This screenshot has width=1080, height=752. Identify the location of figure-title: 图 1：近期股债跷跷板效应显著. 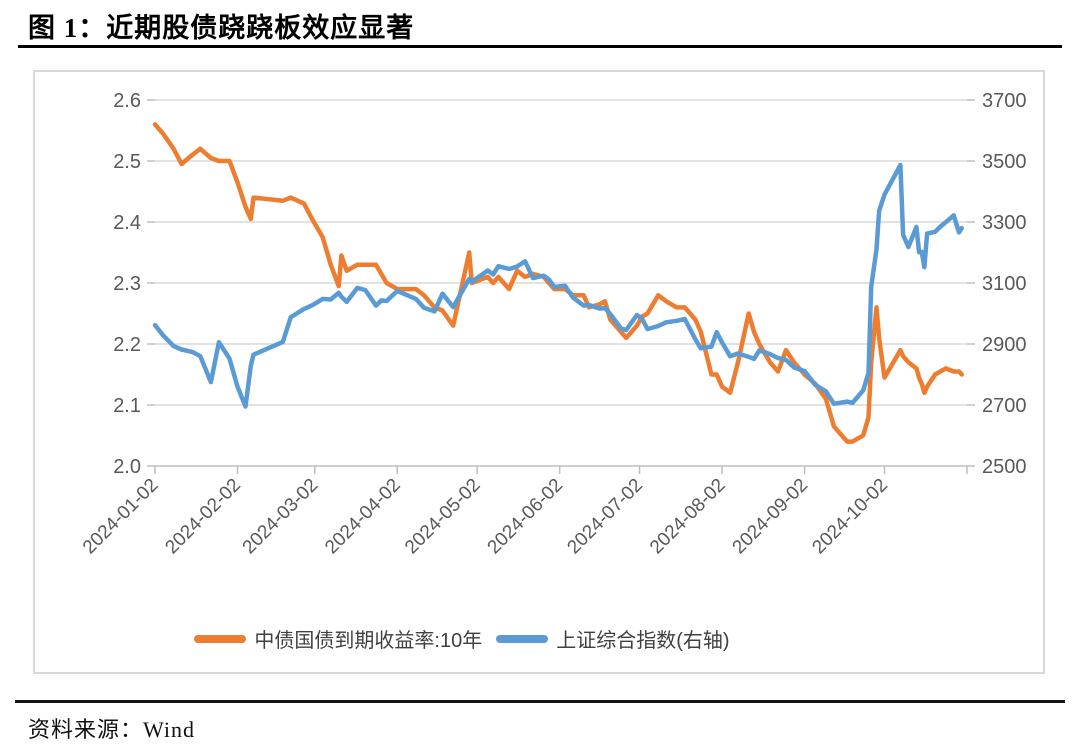
(221, 28).